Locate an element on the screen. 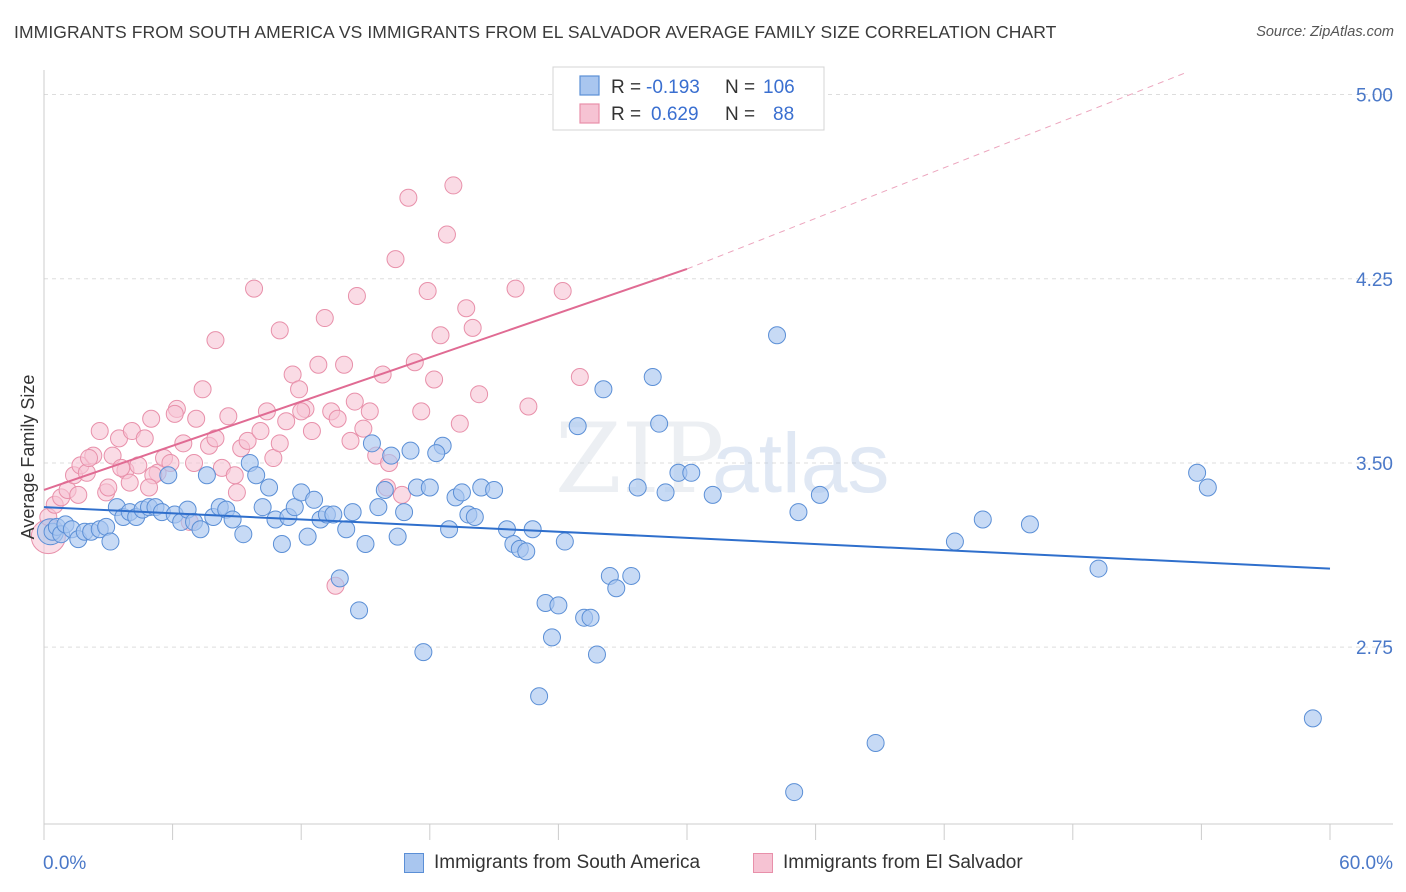 The height and width of the screenshot is (892, 1406). legend-swatch-south-america is located at coordinates (414, 863).